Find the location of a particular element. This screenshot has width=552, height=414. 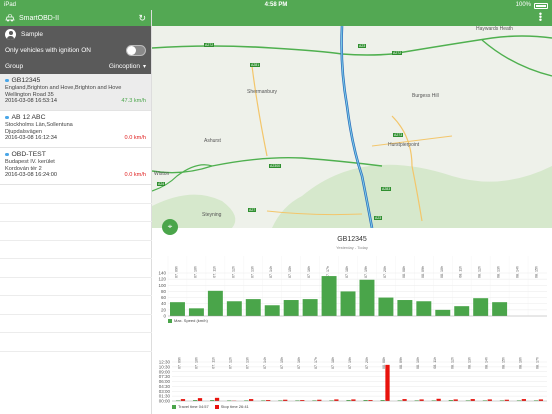

group-selector: Group Gincoption ▾ is located at coordinates (75, 66).